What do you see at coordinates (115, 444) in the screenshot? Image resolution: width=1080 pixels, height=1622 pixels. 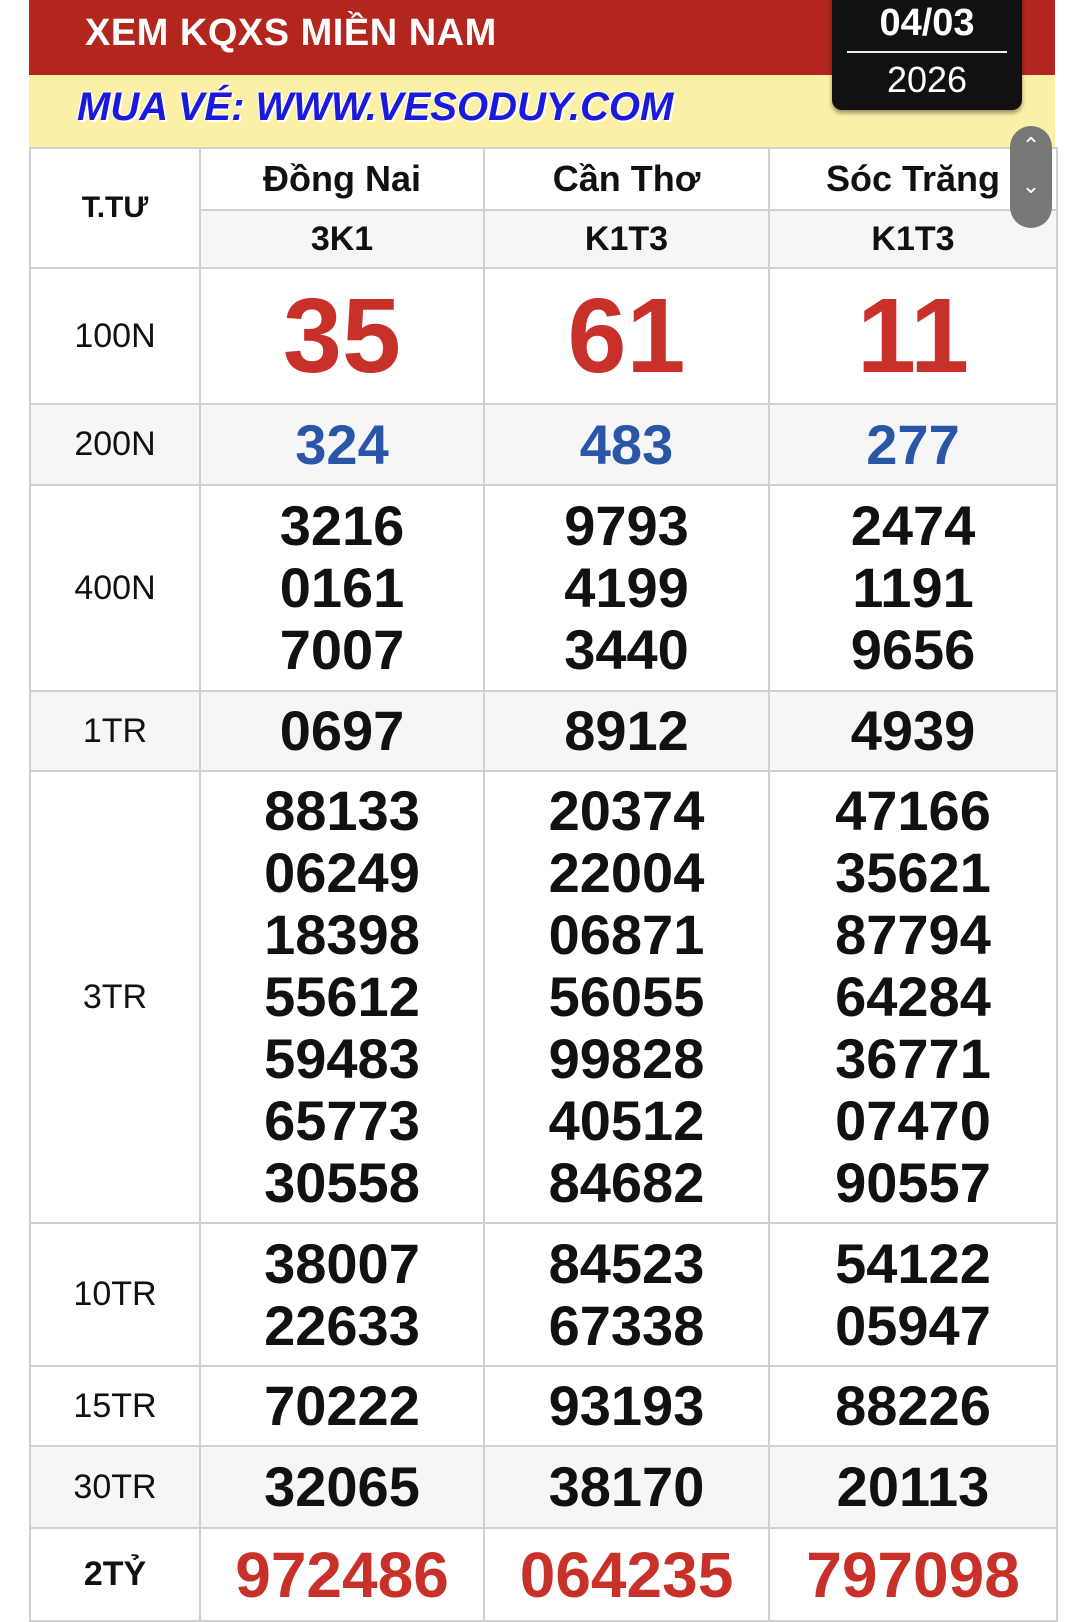 I see `prize-label: 200N` at bounding box center [115, 444].